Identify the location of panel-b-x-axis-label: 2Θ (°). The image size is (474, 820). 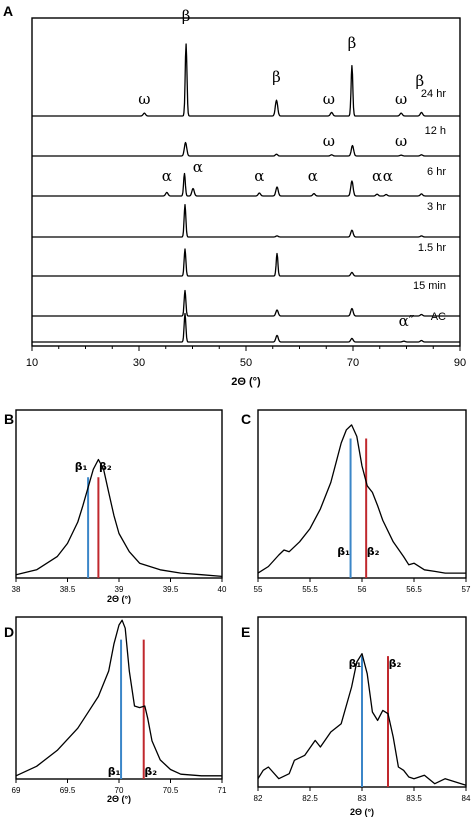
(119, 599).